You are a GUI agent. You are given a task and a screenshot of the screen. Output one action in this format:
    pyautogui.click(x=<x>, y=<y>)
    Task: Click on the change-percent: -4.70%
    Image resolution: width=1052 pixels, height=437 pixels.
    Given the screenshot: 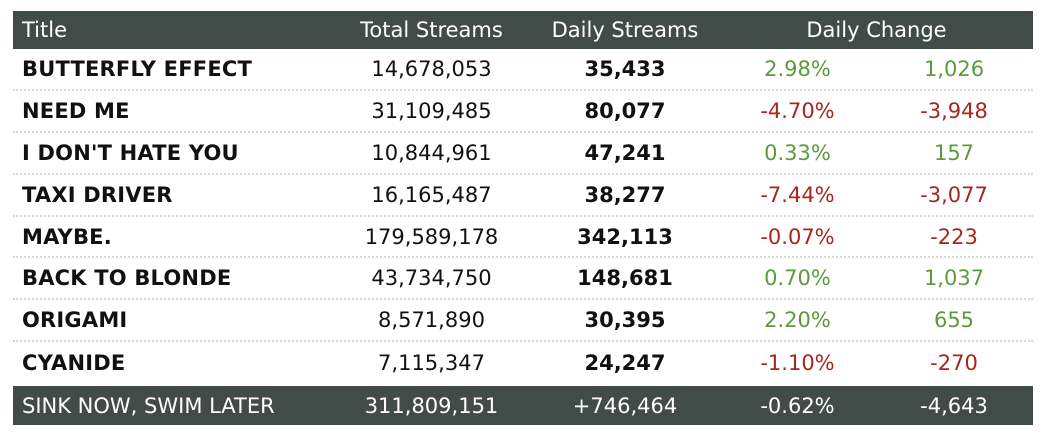 What is the action you would take?
    pyautogui.click(x=797, y=110)
    